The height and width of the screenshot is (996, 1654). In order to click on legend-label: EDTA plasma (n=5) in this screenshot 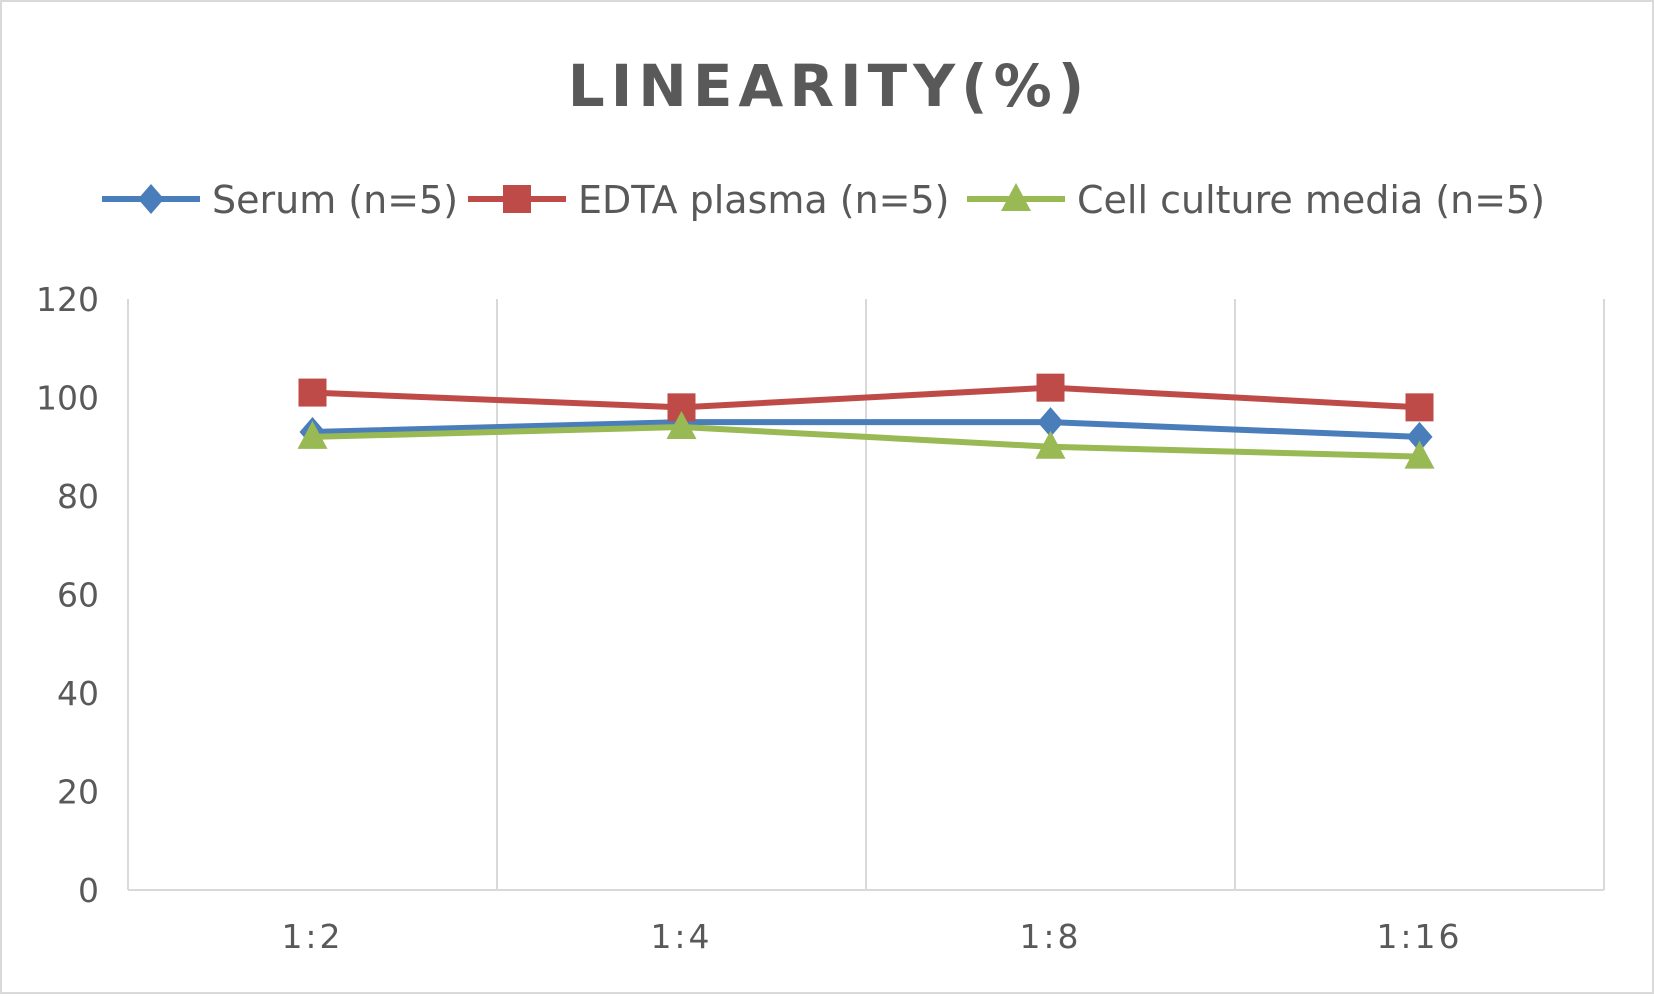, I will do `click(764, 200)`.